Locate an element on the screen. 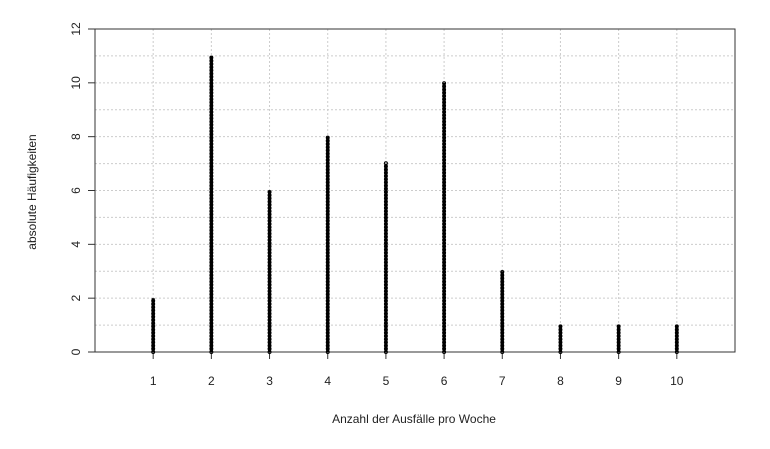 This screenshot has height=449, width=770. y-tick-label: 10 is located at coordinates (76, 83).